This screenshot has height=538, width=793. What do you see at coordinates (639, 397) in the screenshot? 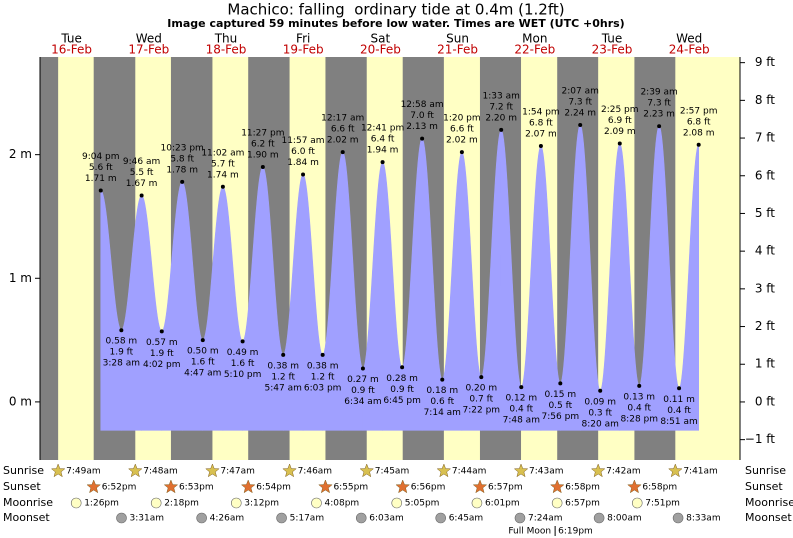
I see `event-metres: 0.13 m` at bounding box center [639, 397].